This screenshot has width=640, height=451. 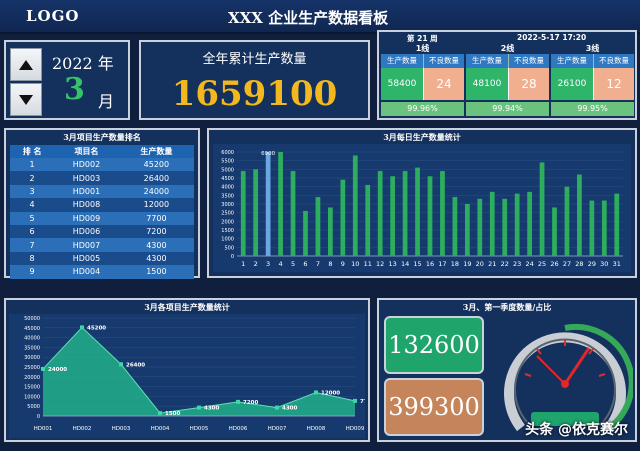 I want to click on y-tick-label: 15000, so click(x=32, y=388).